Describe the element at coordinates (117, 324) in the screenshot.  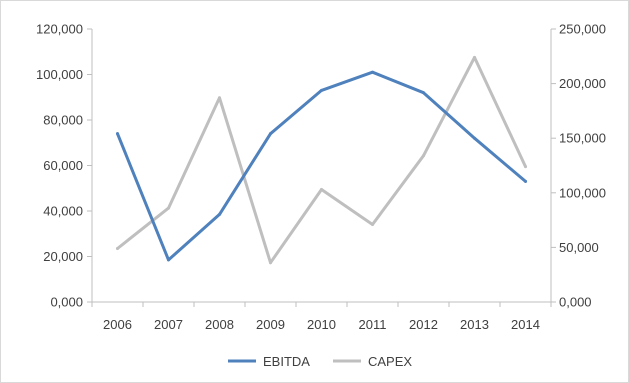
I see `x-axis-tick-label: 2006` at that location.